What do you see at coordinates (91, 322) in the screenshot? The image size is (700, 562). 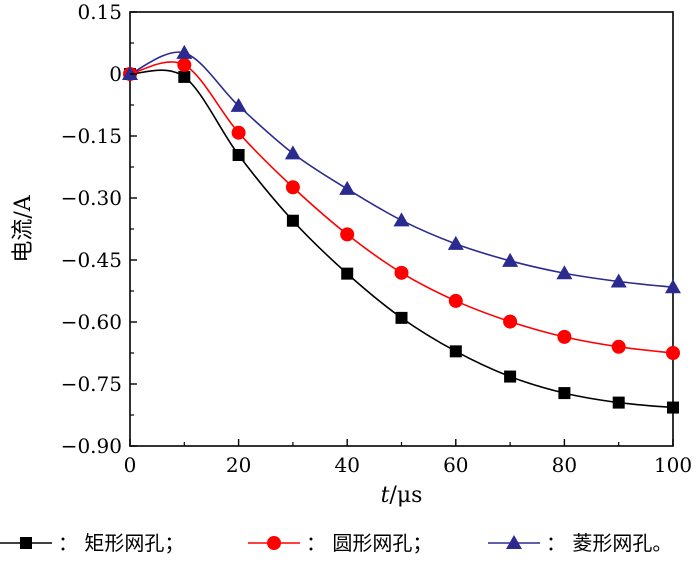 I see `y-tick-label: −0.60` at bounding box center [91, 322].